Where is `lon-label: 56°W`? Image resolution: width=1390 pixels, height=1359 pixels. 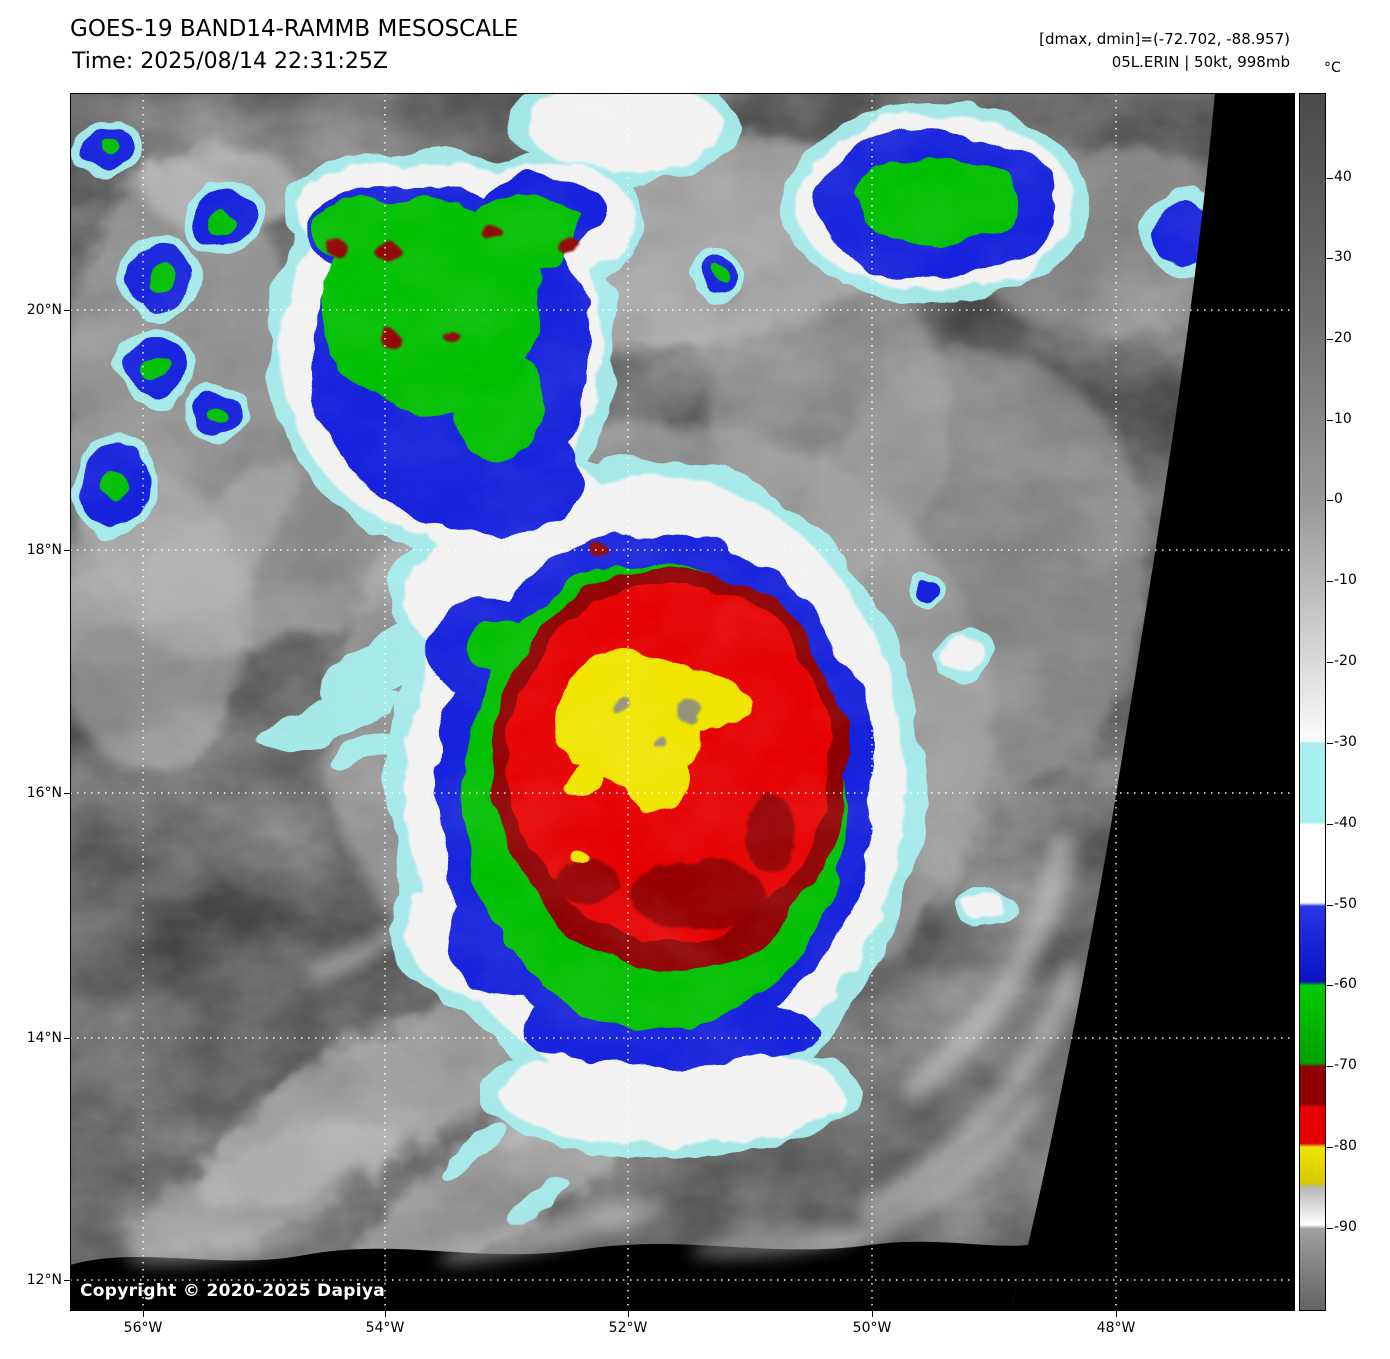
lon-label: 56°W is located at coordinates (143, 1328).